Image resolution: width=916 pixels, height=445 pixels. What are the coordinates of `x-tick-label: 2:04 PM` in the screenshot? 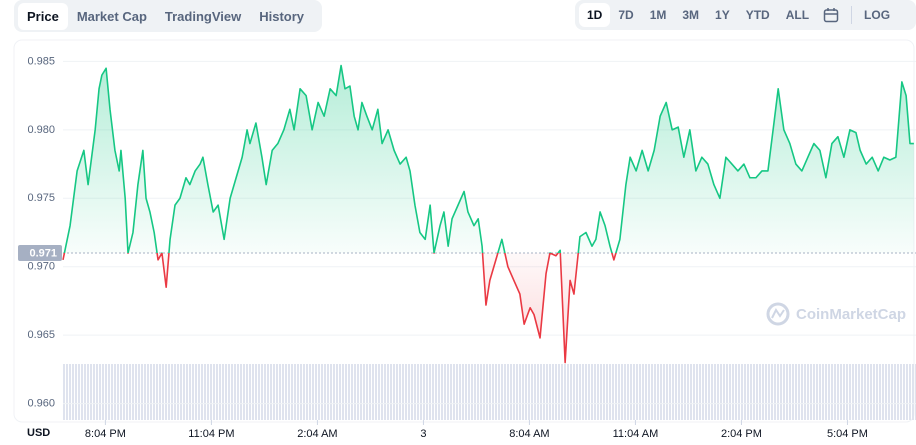 It's located at (741, 434).